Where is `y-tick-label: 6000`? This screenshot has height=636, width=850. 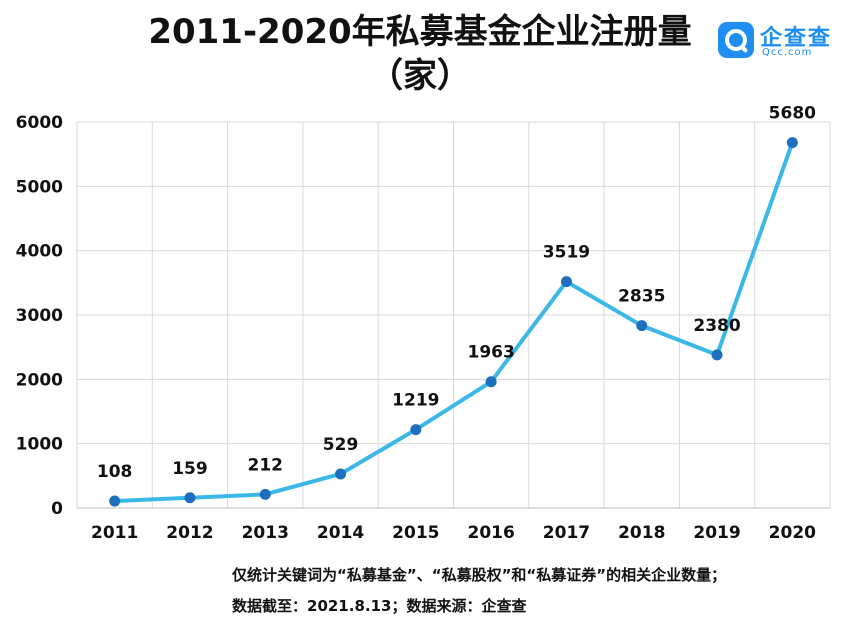 y-tick-label: 6000 is located at coordinates (39, 123).